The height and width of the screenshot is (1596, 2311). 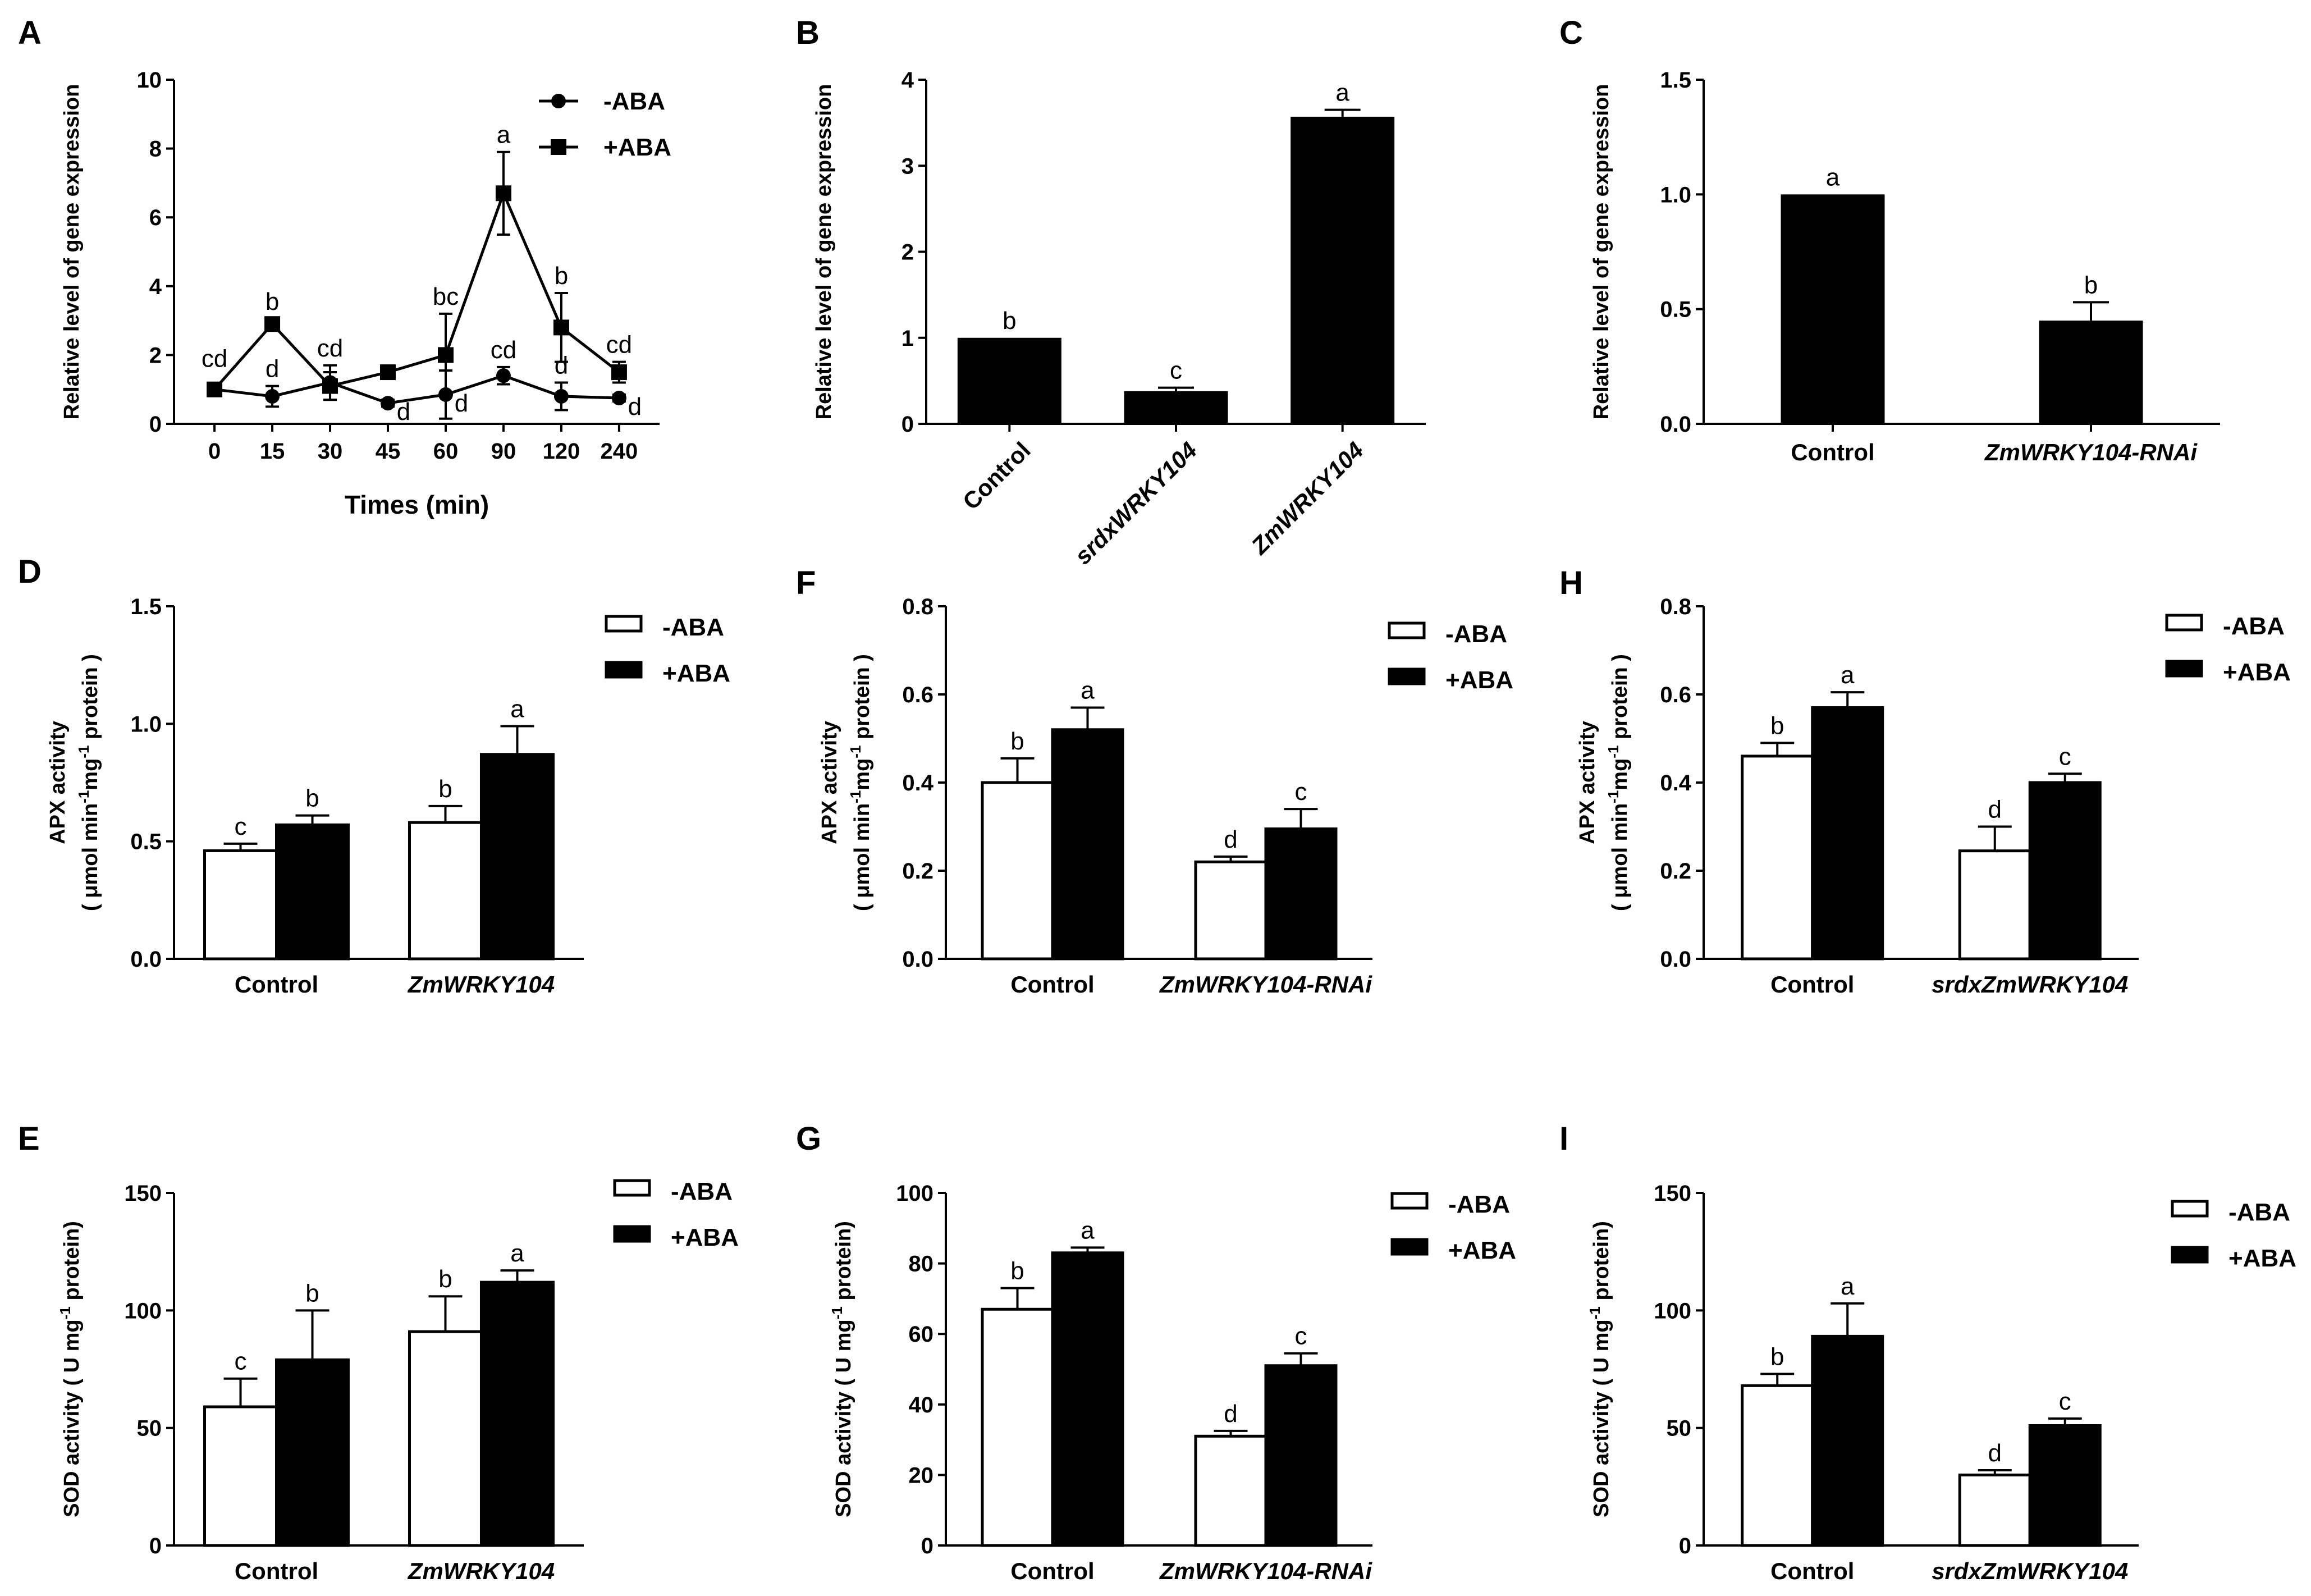 What do you see at coordinates (1672, 1310) in the screenshot?
I see `y-tick-label: 100` at bounding box center [1672, 1310].